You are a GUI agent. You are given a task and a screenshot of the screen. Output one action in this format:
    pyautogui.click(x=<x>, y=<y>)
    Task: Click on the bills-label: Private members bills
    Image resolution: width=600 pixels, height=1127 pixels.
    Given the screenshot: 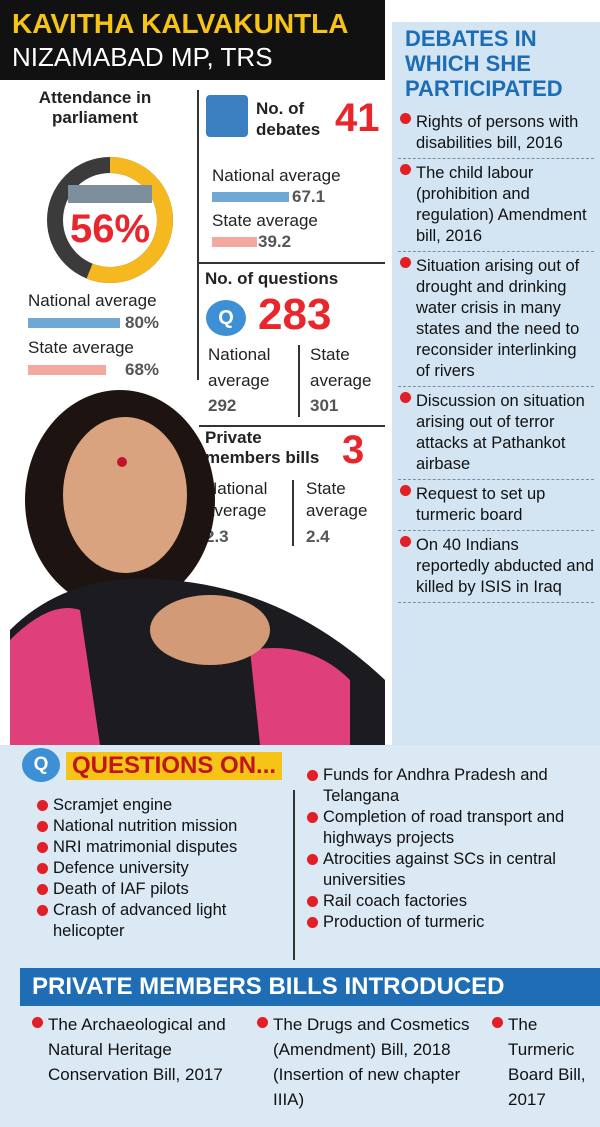 What is the action you would take?
    pyautogui.click(x=262, y=447)
    